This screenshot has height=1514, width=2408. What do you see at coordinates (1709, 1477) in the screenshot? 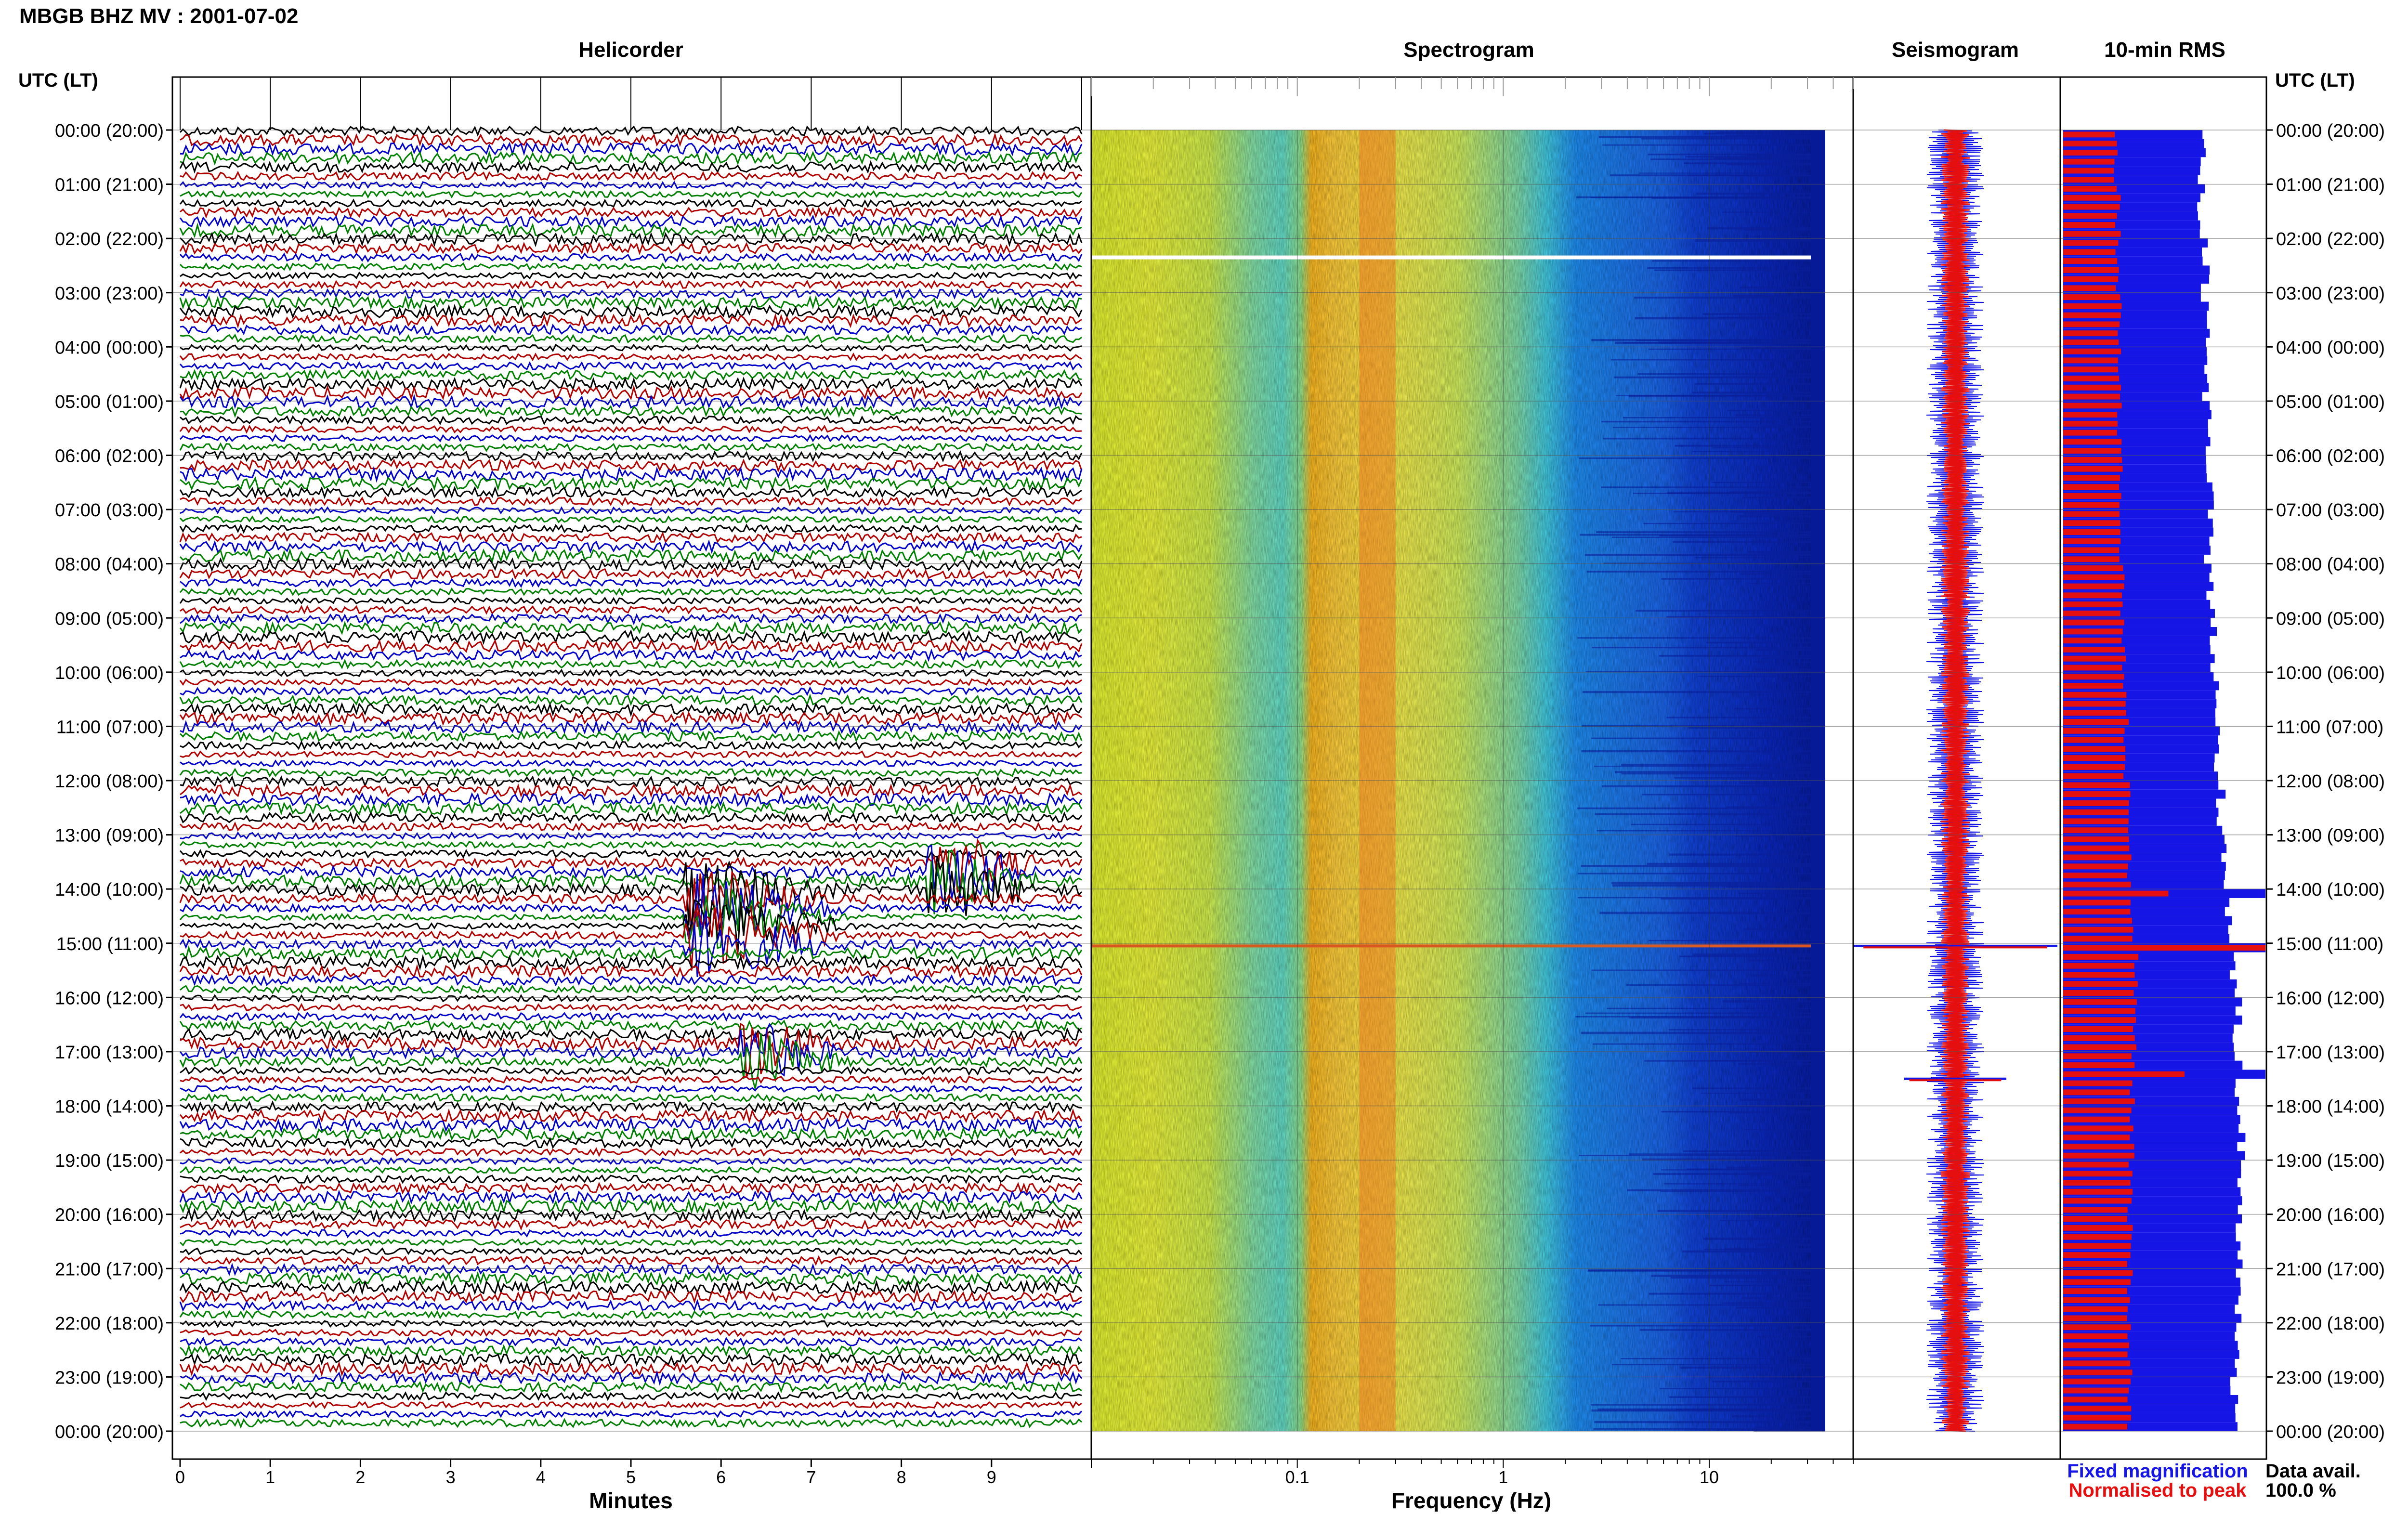
I see `spectrogram-x-tick-label: 10` at bounding box center [1709, 1477].